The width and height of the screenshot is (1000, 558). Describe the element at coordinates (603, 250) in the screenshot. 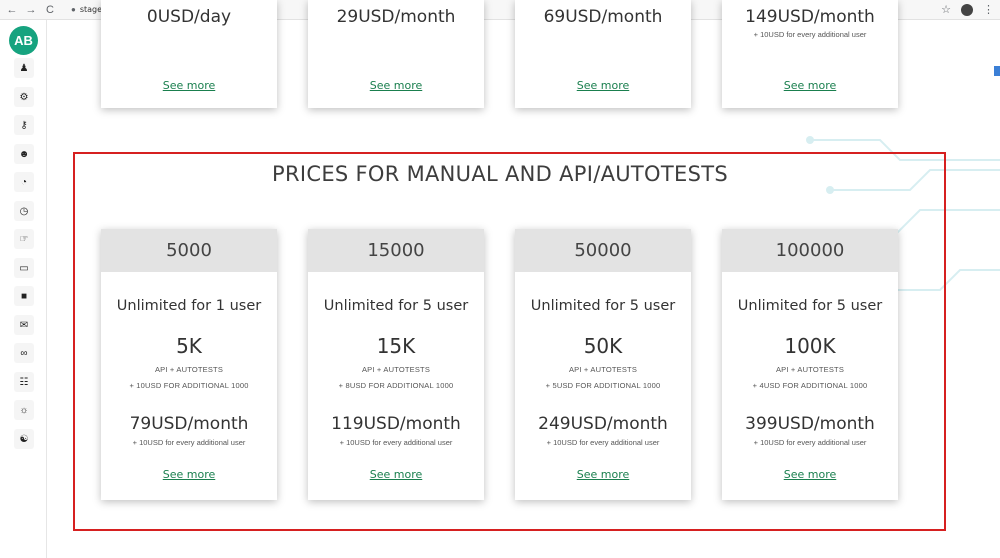

I see `card-header: 50000` at that location.